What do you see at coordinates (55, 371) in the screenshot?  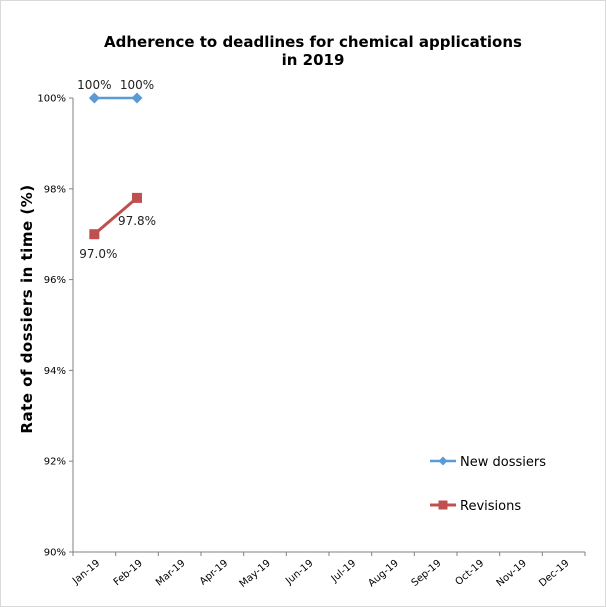 I see `y-tick-label: 94%` at bounding box center [55, 371].